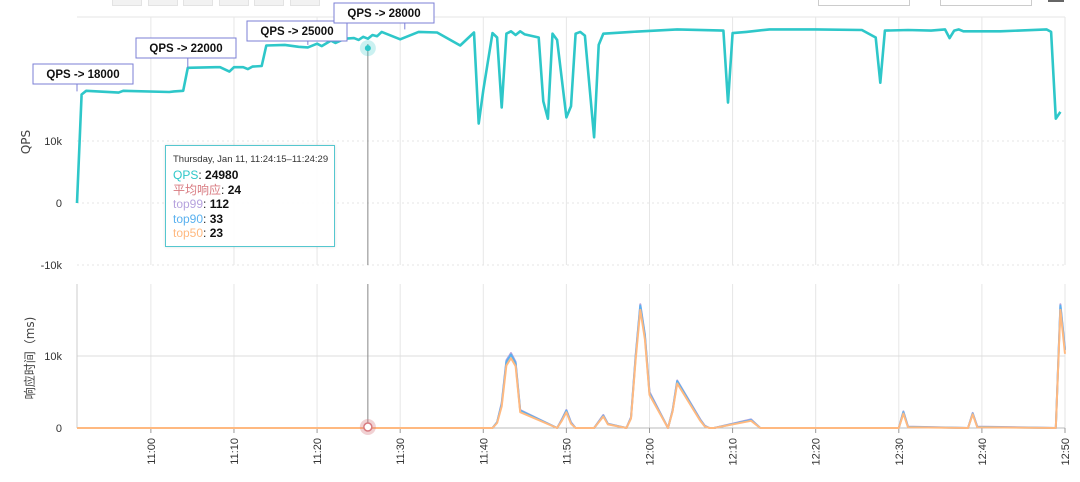 The height and width of the screenshot is (482, 1080). Describe the element at coordinates (216, 233) in the screenshot. I see `tooltip-value: 23` at that location.